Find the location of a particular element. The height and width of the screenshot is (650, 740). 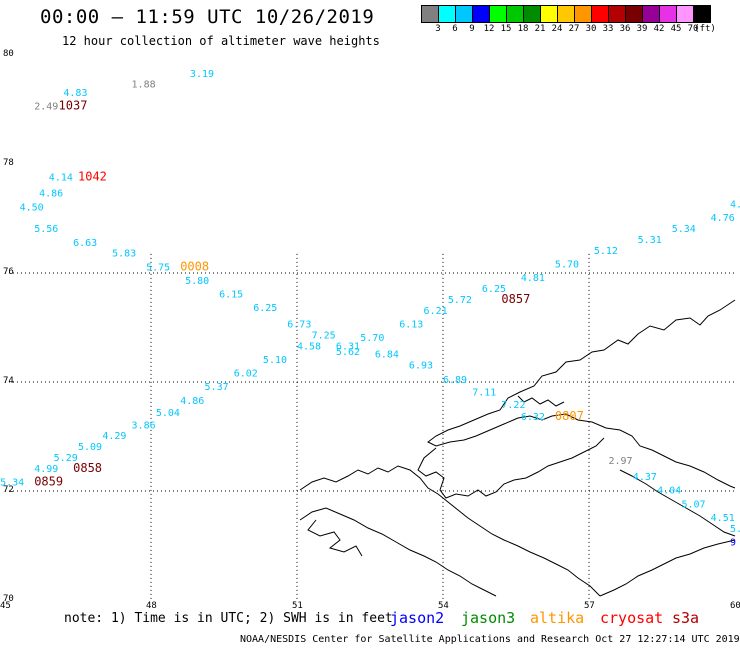

scale-label: 3 is located at coordinates (438, 29).